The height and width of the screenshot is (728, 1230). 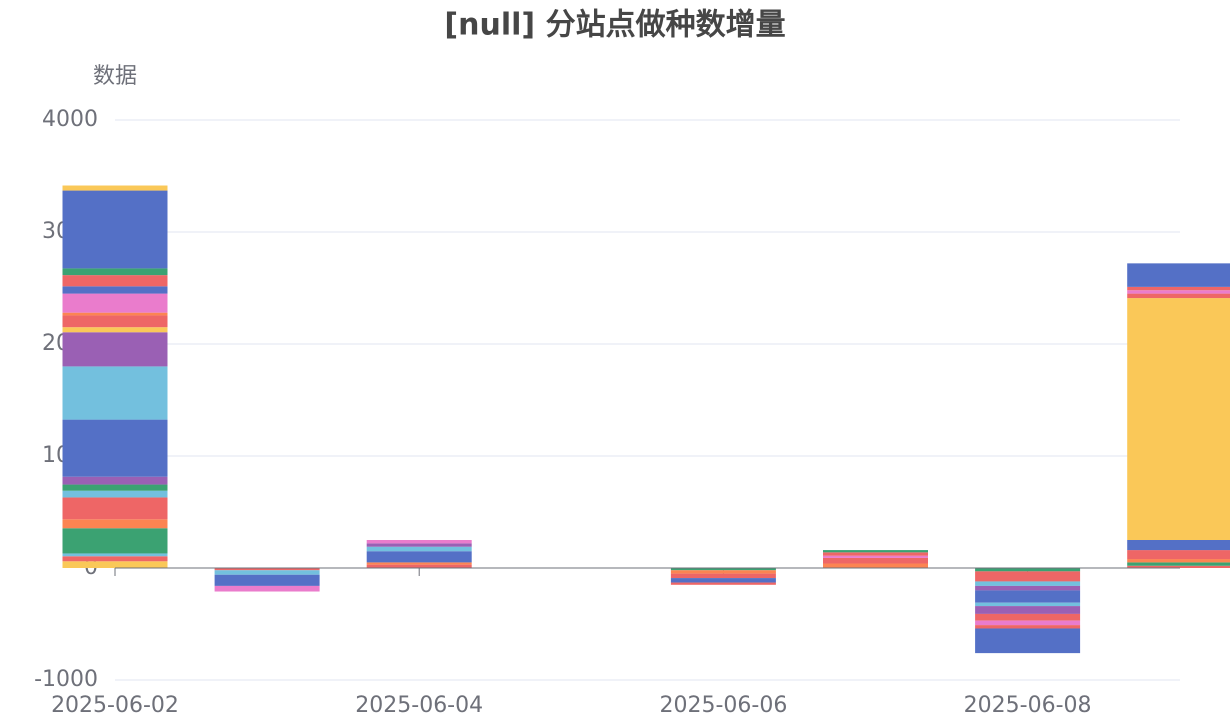 What do you see at coordinates (723, 705) in the screenshot?
I see `x-tick-label: 2025-06-06` at bounding box center [723, 705].